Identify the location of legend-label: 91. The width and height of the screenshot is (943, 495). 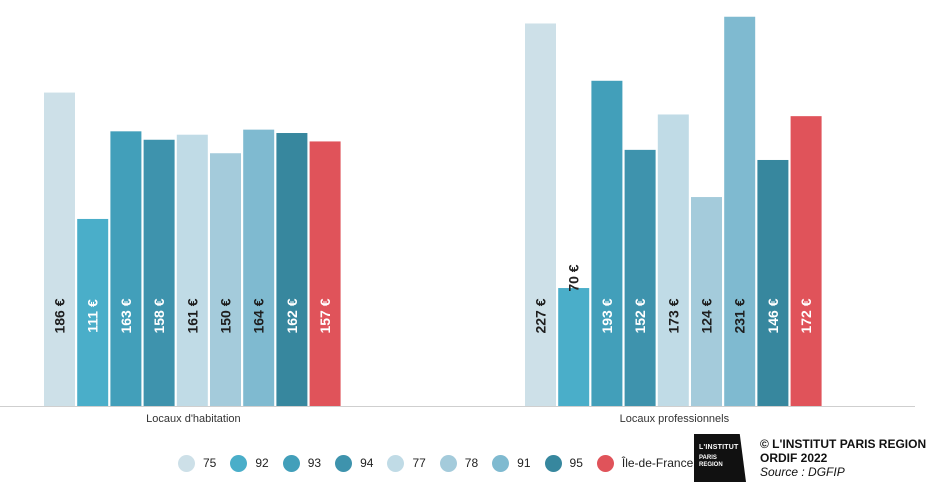
(524, 463).